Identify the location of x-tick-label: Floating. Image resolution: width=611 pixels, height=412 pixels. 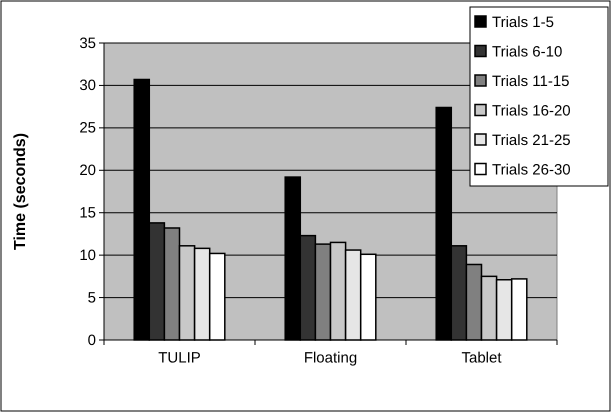
(331, 358).